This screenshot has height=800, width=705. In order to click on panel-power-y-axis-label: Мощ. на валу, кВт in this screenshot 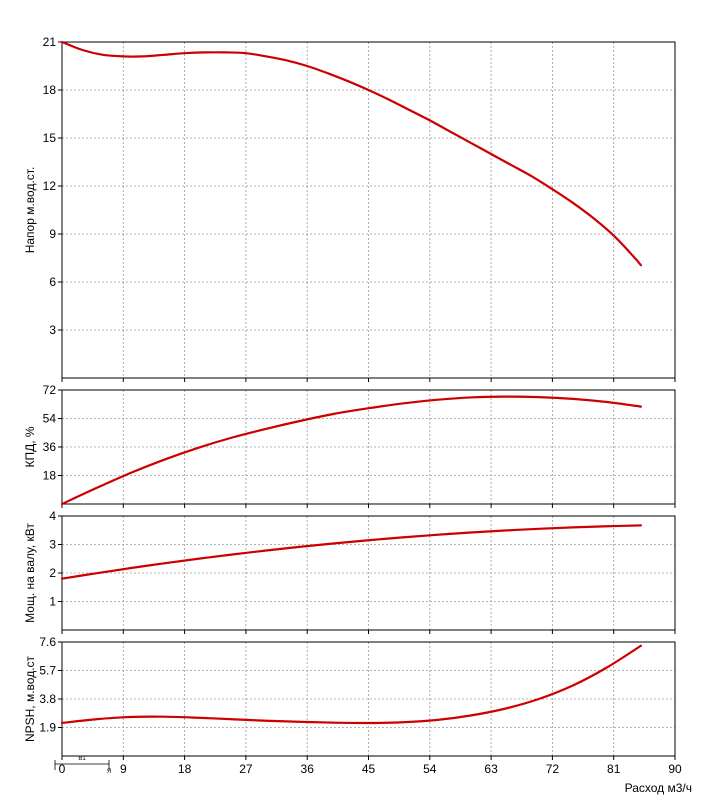, I will do `click(30, 573)`.